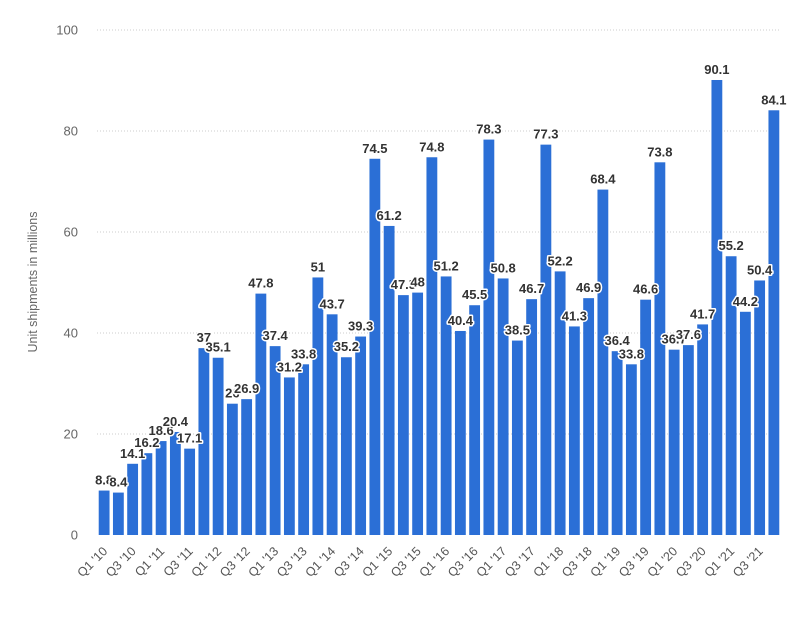  I want to click on data-label: 33.8, so click(303, 353).